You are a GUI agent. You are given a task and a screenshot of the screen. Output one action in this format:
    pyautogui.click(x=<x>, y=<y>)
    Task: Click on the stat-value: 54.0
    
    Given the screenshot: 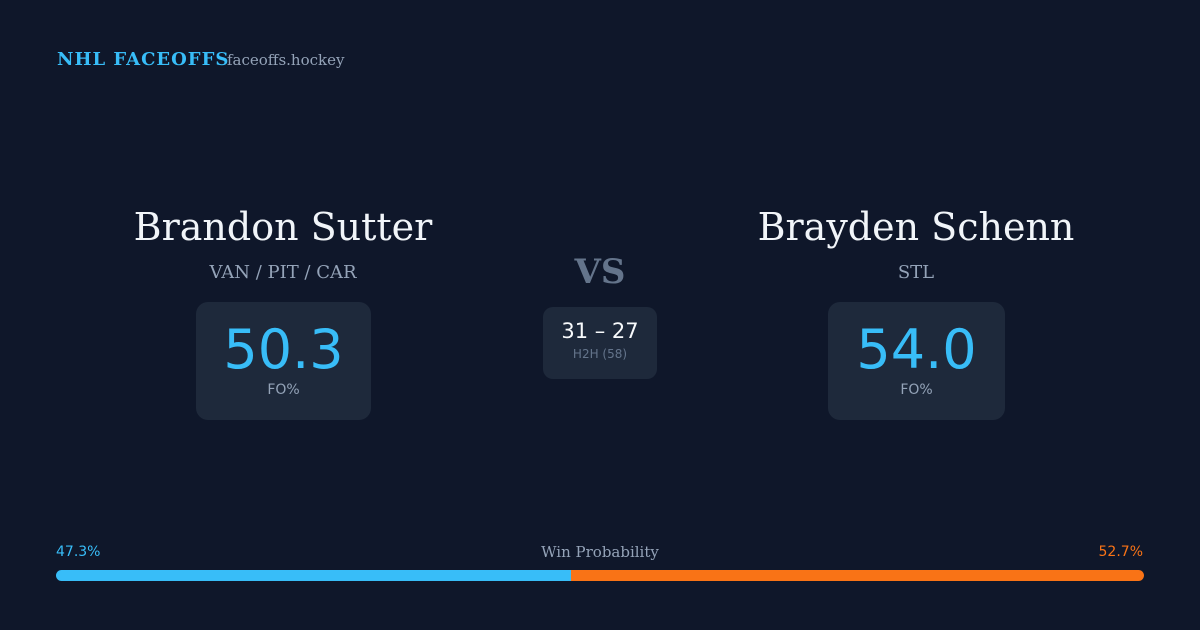 What is the action you would take?
    pyautogui.click(x=916, y=349)
    